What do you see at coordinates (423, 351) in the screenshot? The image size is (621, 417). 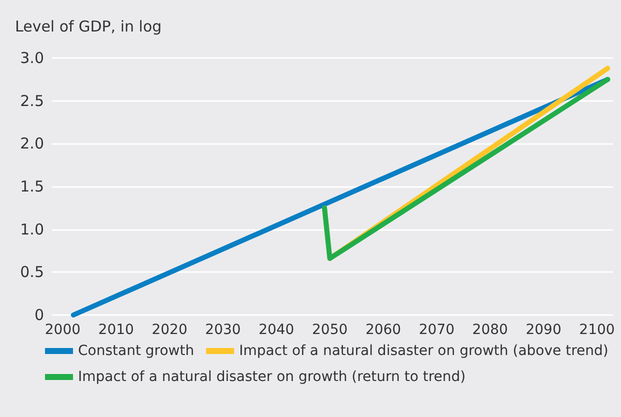 I see `legend-label: Impact of a natural disaster on growth (above trend)` at bounding box center [423, 351].